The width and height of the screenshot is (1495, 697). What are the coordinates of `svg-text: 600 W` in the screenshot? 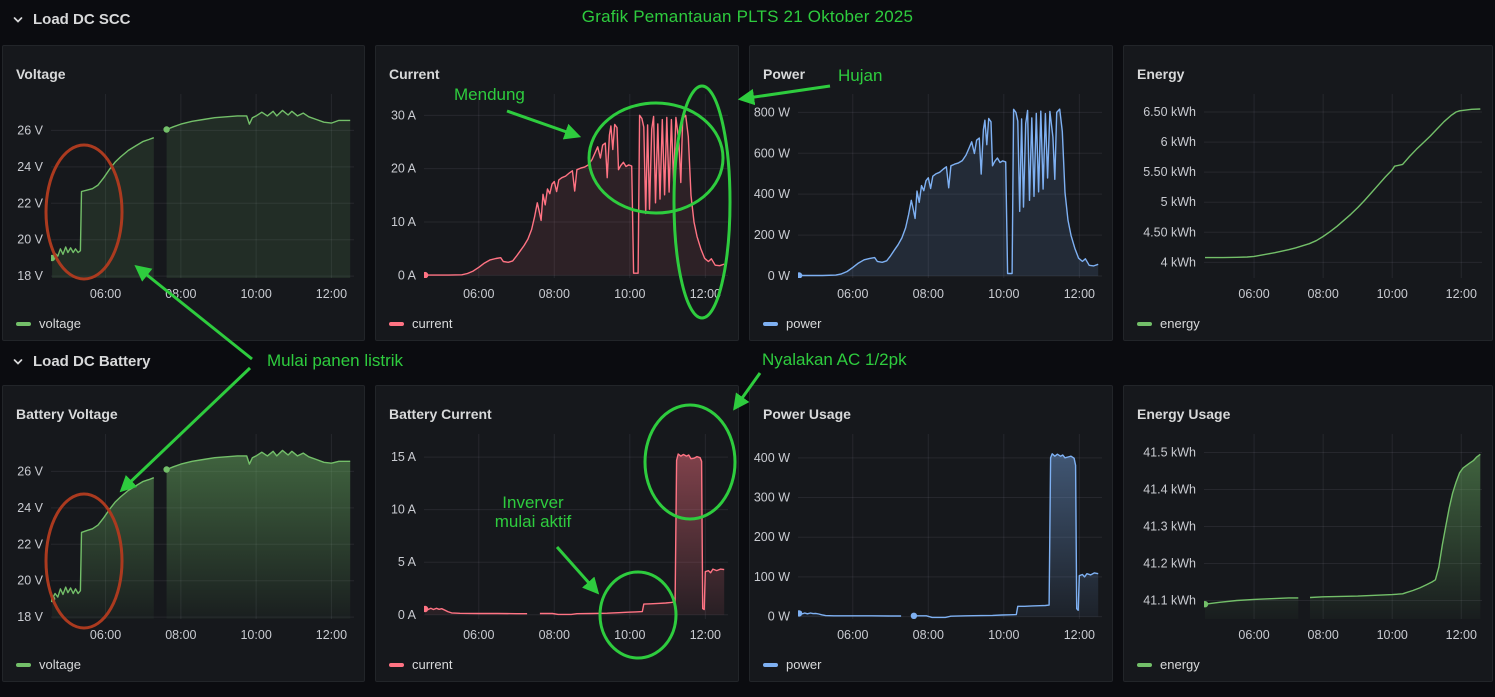 It's located at (772, 153).